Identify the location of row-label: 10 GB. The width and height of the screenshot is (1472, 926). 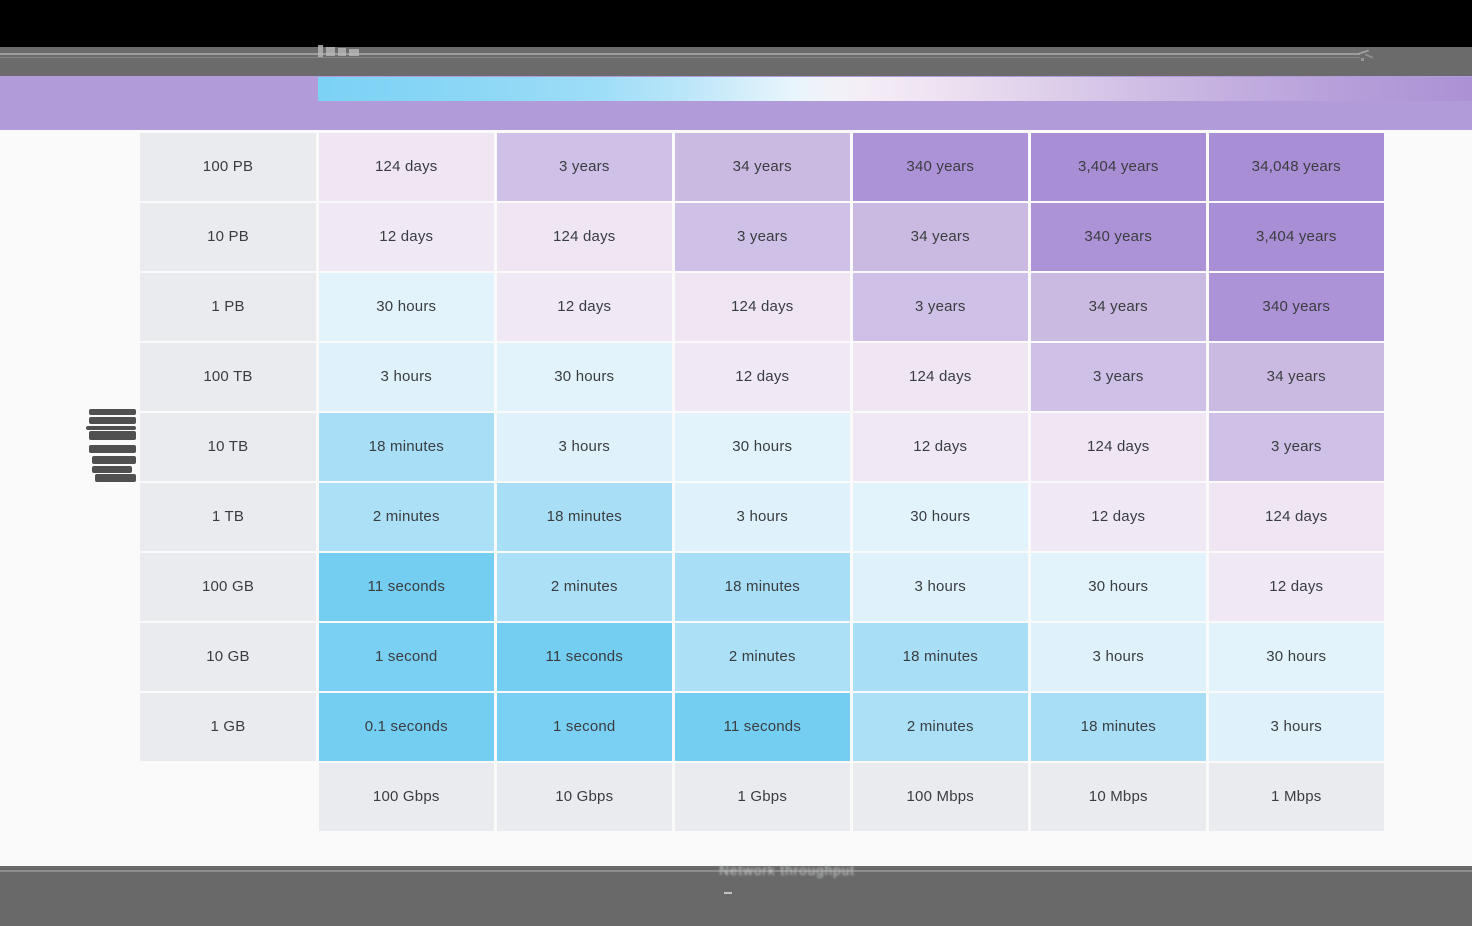
(228, 657).